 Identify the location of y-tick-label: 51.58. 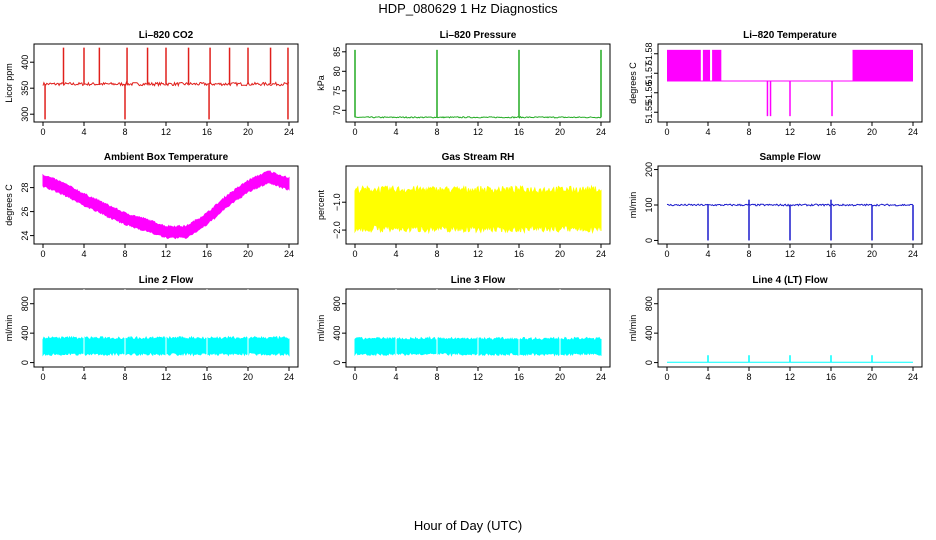
(649, 53).